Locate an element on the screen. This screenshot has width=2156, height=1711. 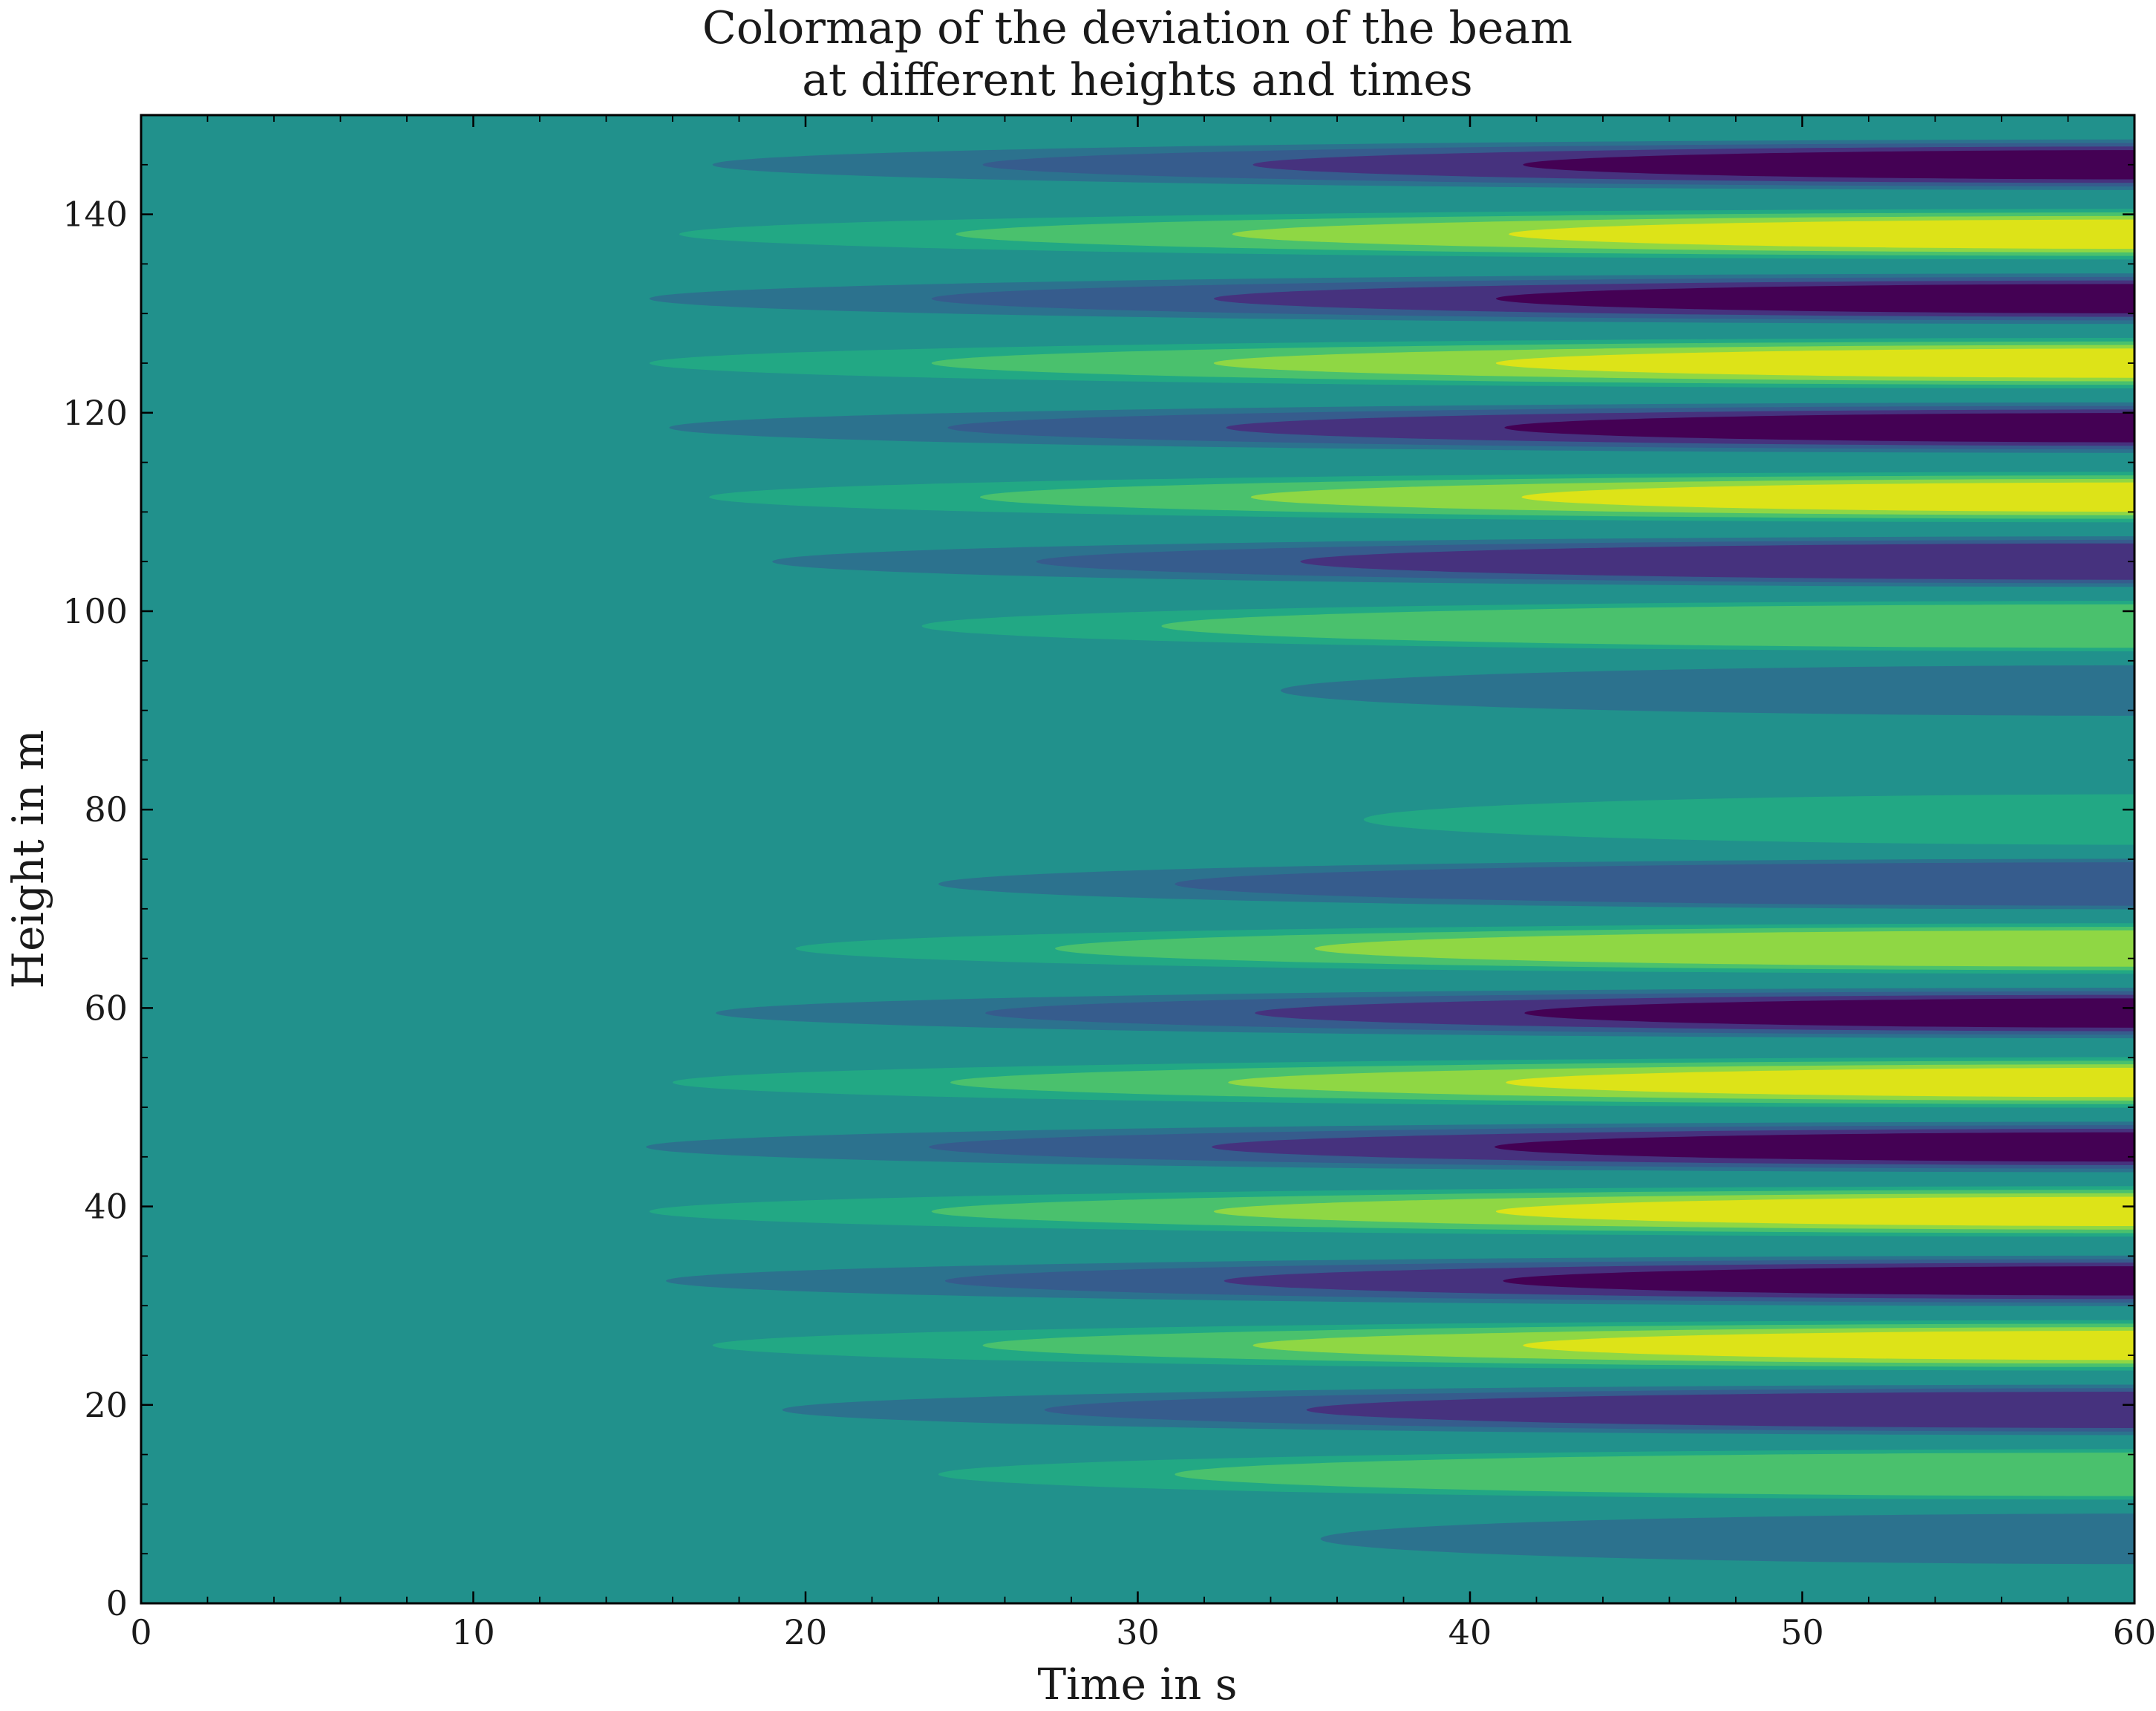
chart-title-line-1: Colormap of the deviation of the beam is located at coordinates (1137, 28).